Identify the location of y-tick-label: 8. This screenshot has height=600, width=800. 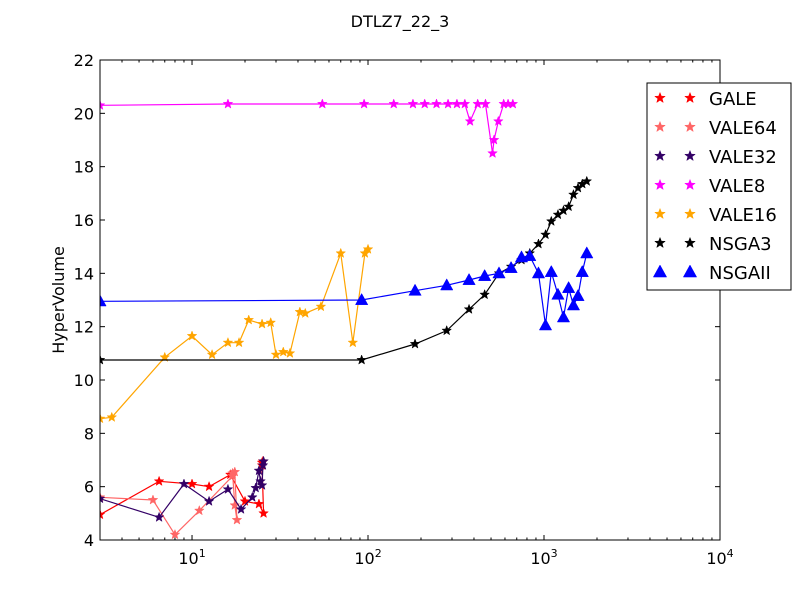
(89, 433).